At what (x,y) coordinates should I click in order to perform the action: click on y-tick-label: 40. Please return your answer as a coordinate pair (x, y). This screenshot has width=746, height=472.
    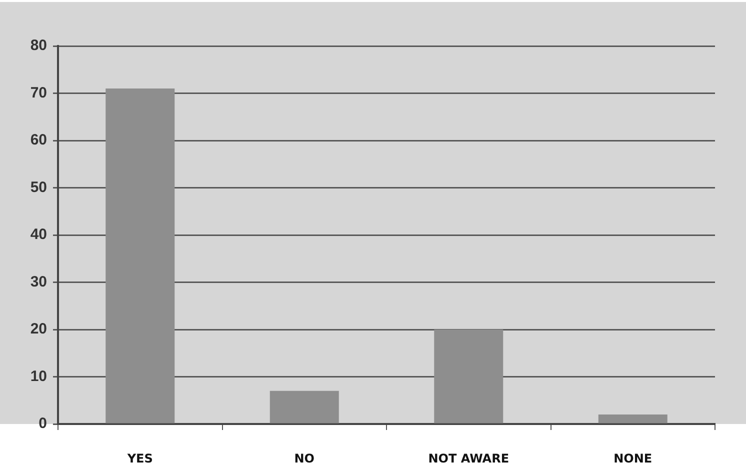
    Looking at the image, I should click on (38, 235).